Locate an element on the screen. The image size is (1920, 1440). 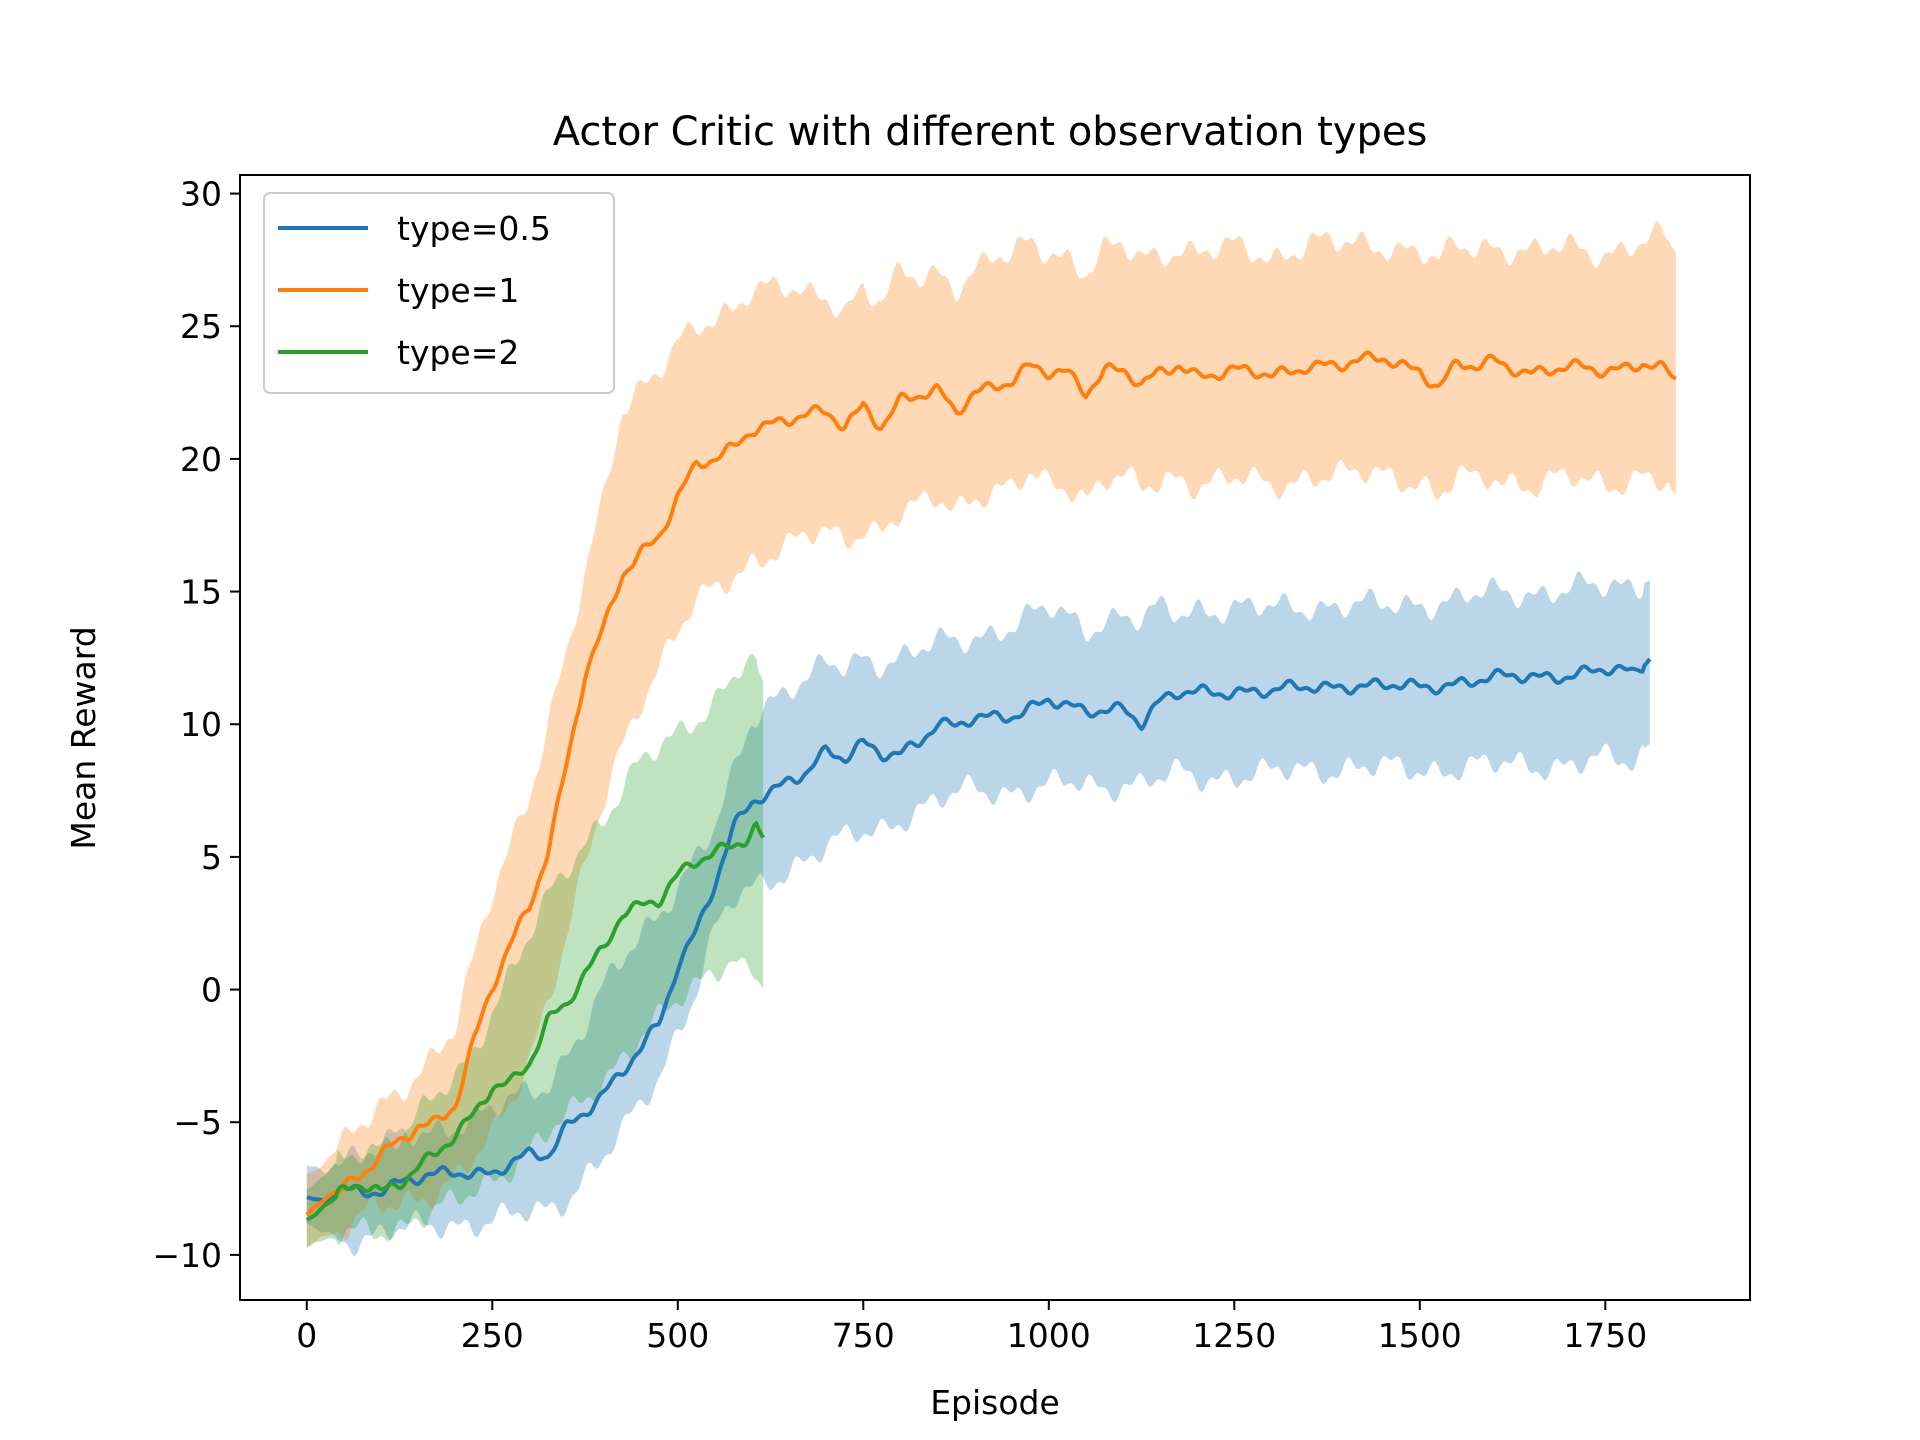
legend-label-type=0.5: type=0.5 is located at coordinates (474, 228).